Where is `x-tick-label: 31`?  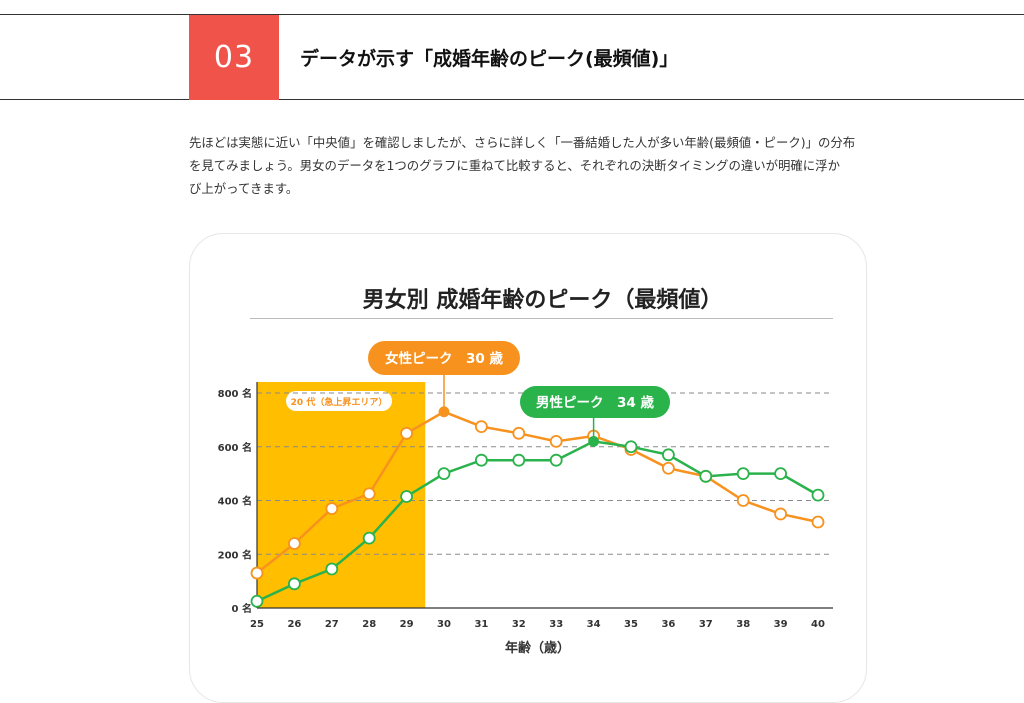
x-tick-label: 31 is located at coordinates (481, 624).